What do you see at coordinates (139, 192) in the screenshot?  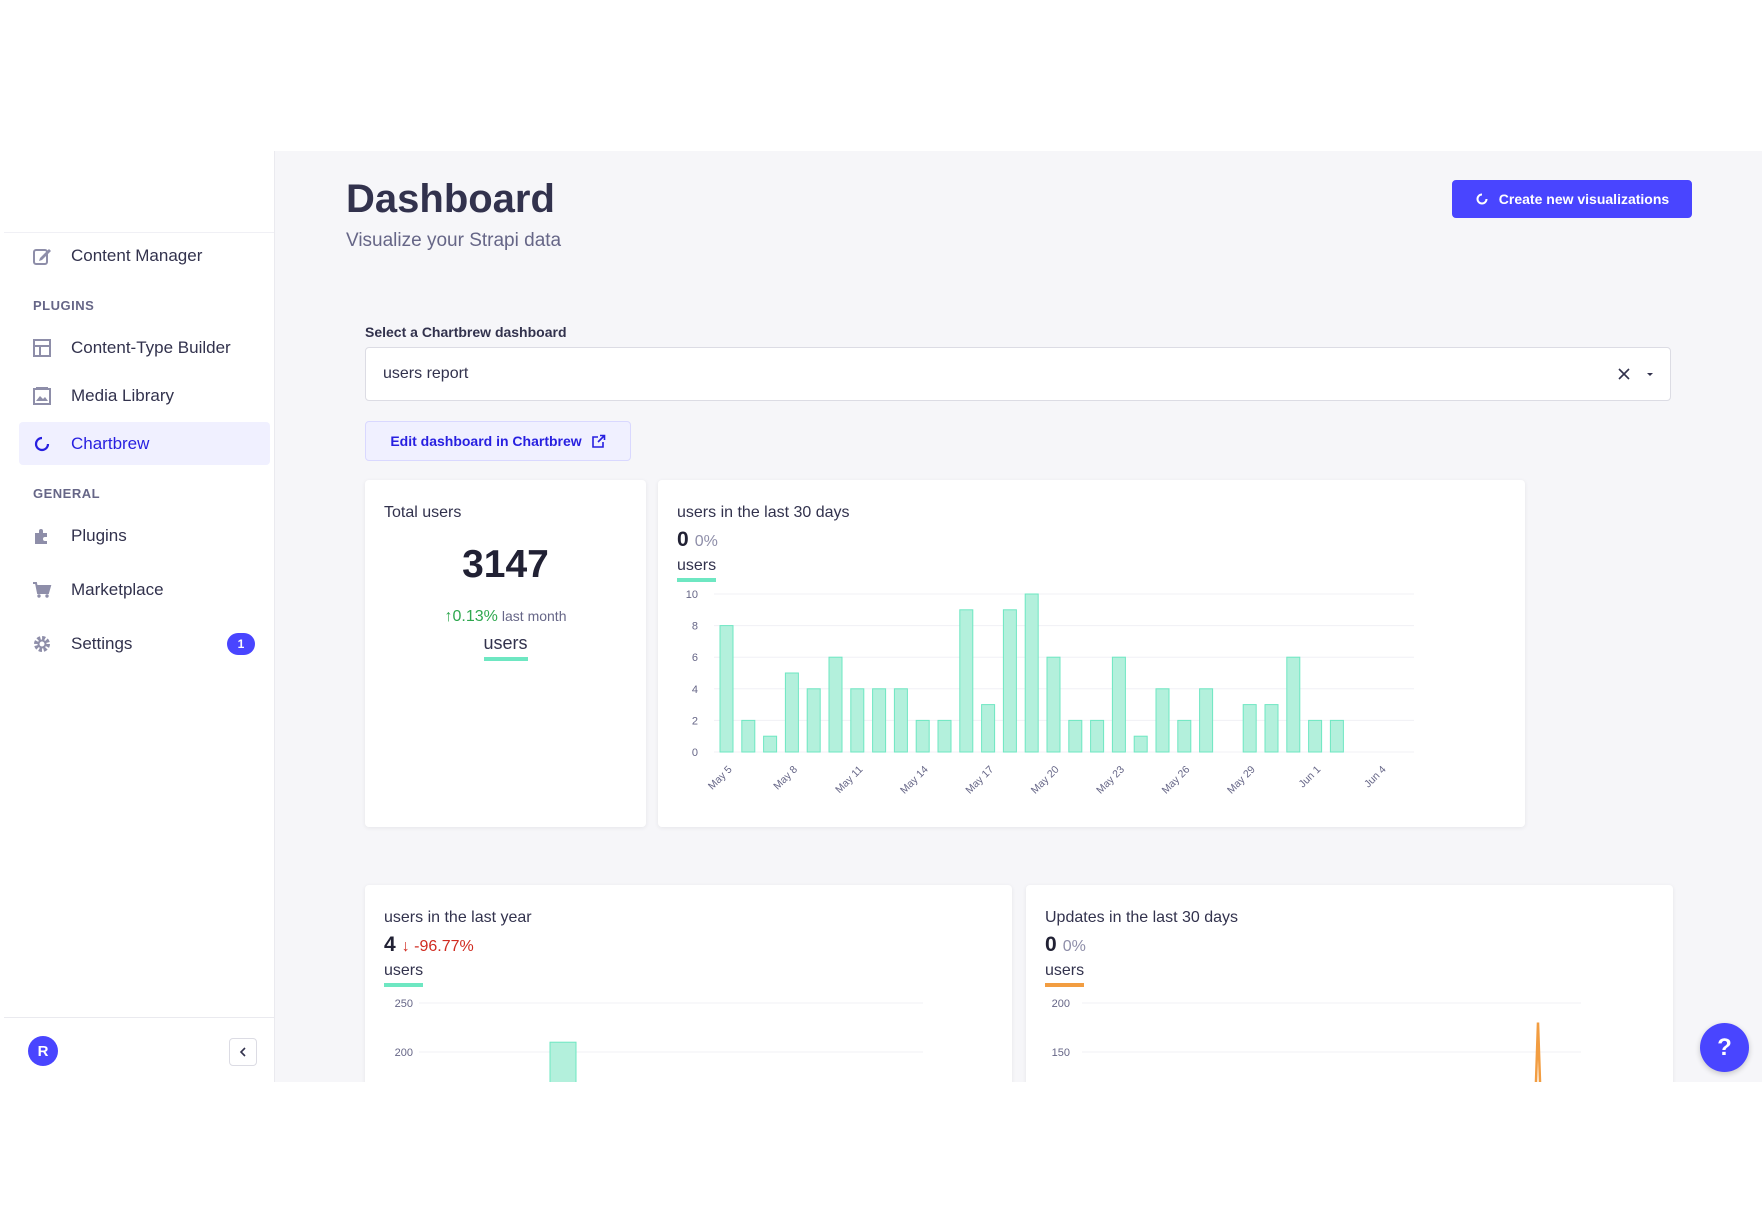 I see `sidebar-brand` at bounding box center [139, 192].